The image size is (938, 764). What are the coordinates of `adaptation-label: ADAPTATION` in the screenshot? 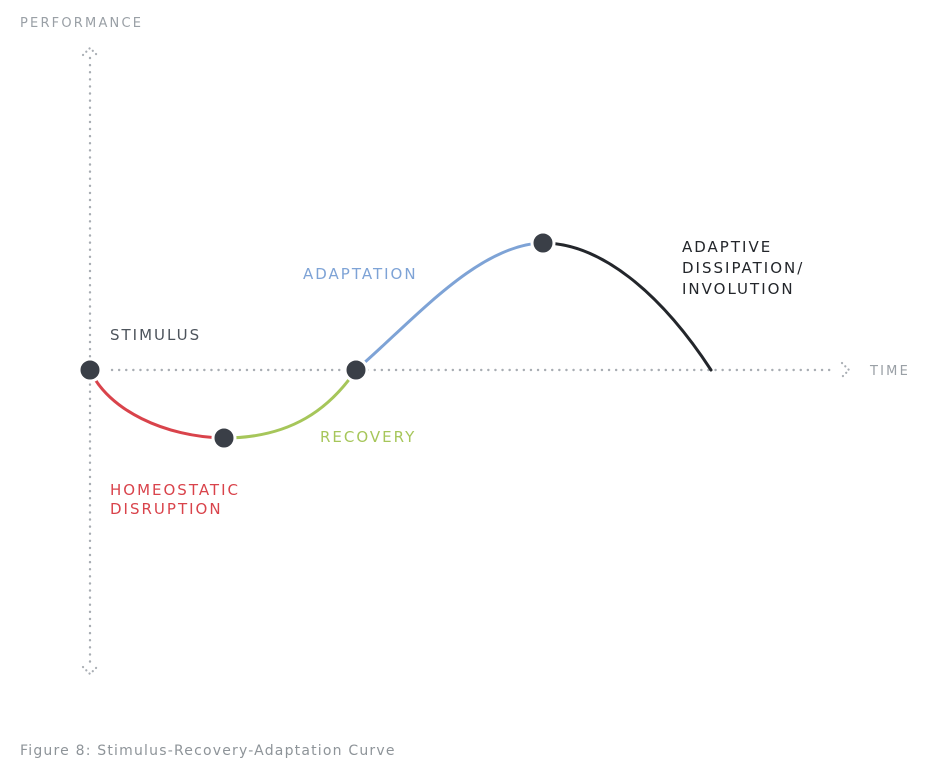 It's located at (360, 274).